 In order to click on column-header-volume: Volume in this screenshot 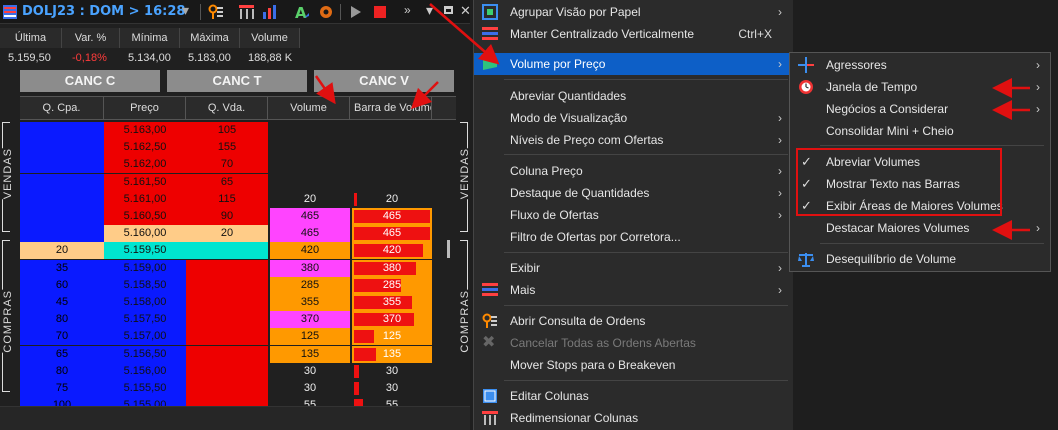, I will do `click(309, 108)`.